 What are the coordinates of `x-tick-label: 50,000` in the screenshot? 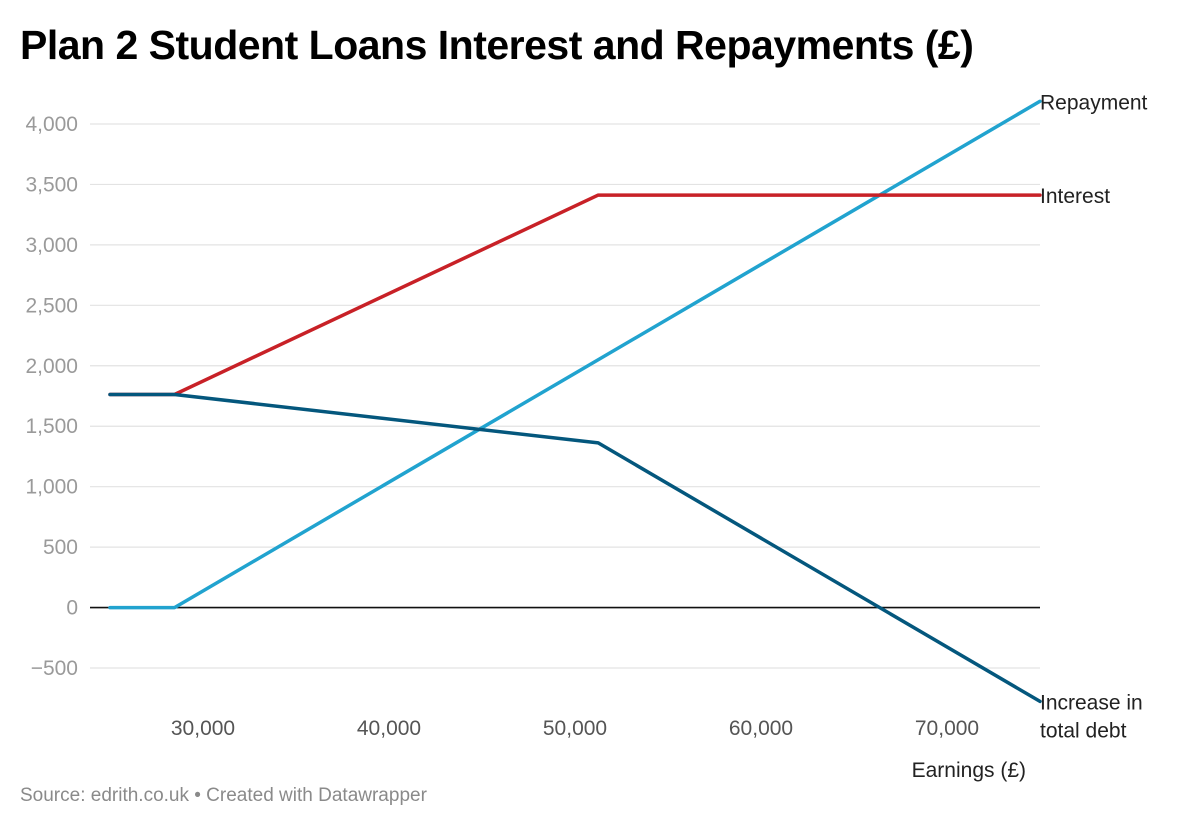 It's located at (575, 728).